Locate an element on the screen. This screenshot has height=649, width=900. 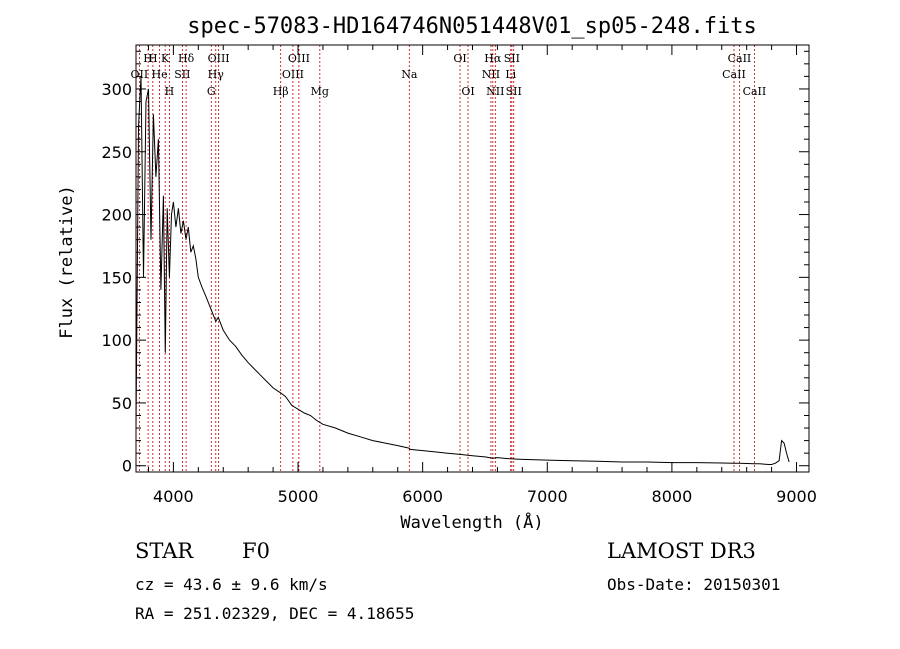
y-tick-label: 150 is located at coordinates (116, 277).